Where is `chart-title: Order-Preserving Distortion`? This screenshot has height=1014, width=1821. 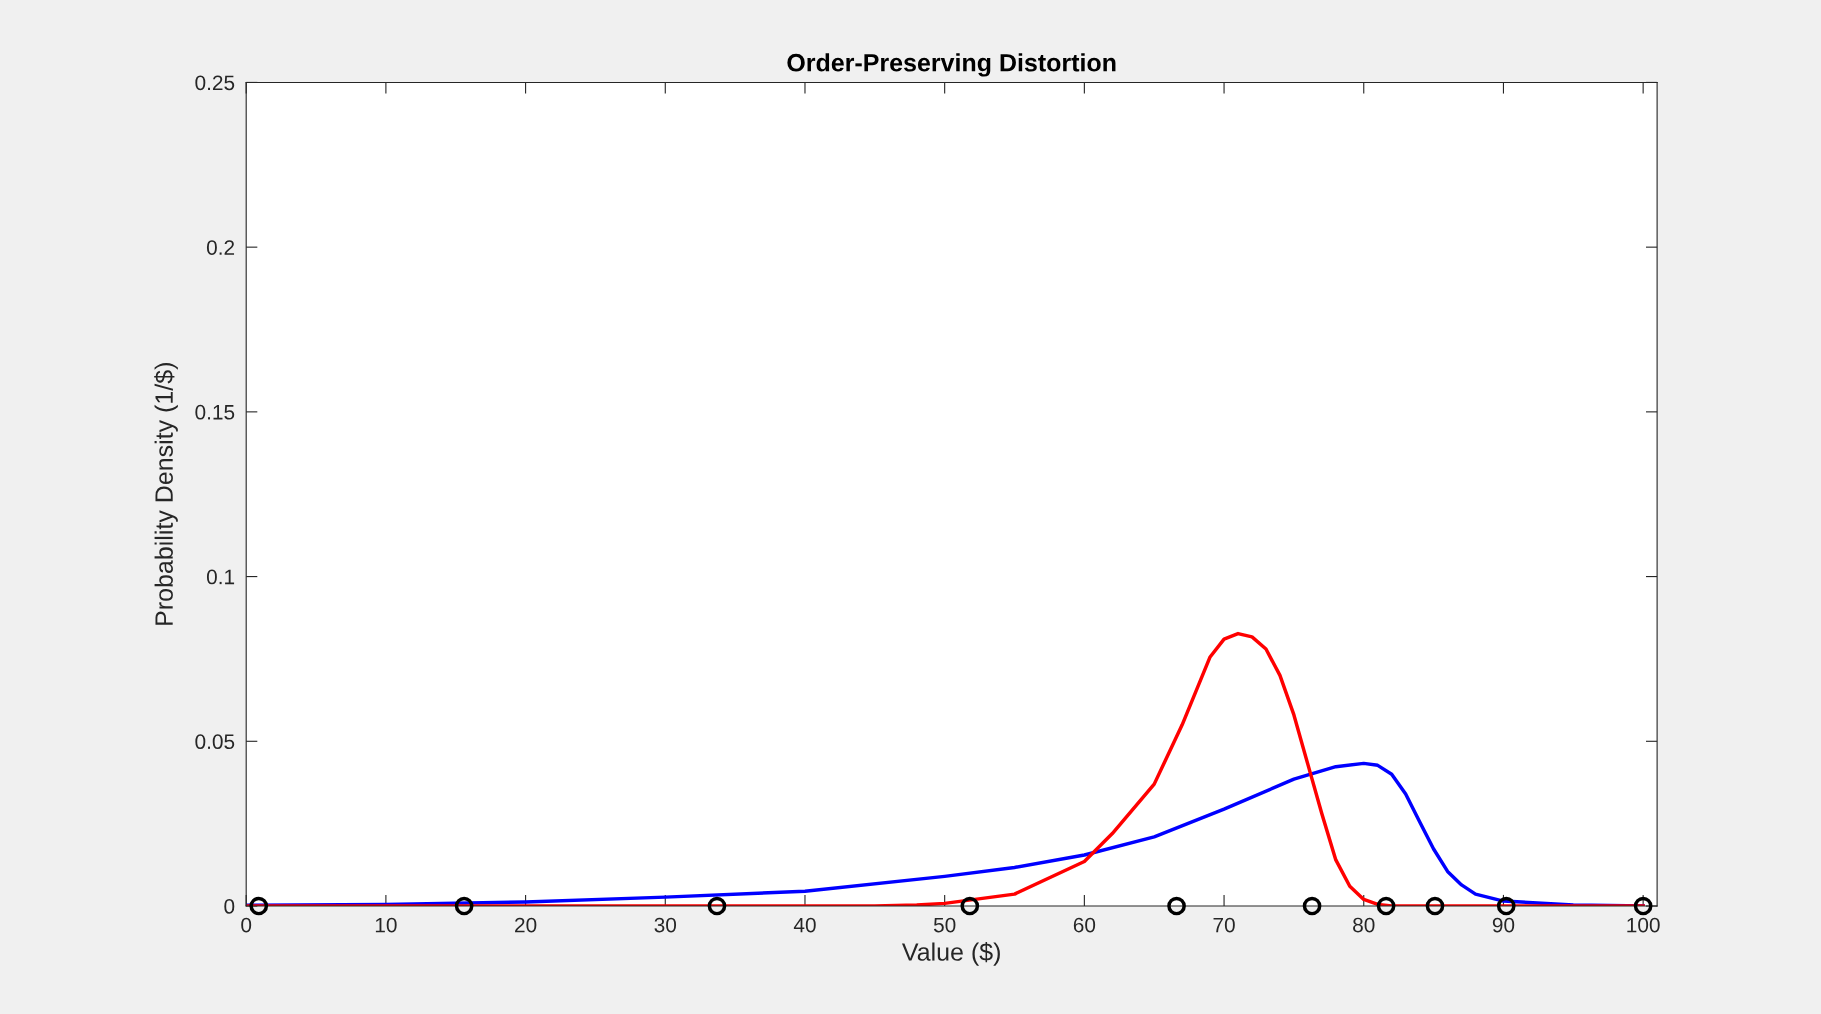
chart-title: Order-Preserving Distortion is located at coordinates (951, 65).